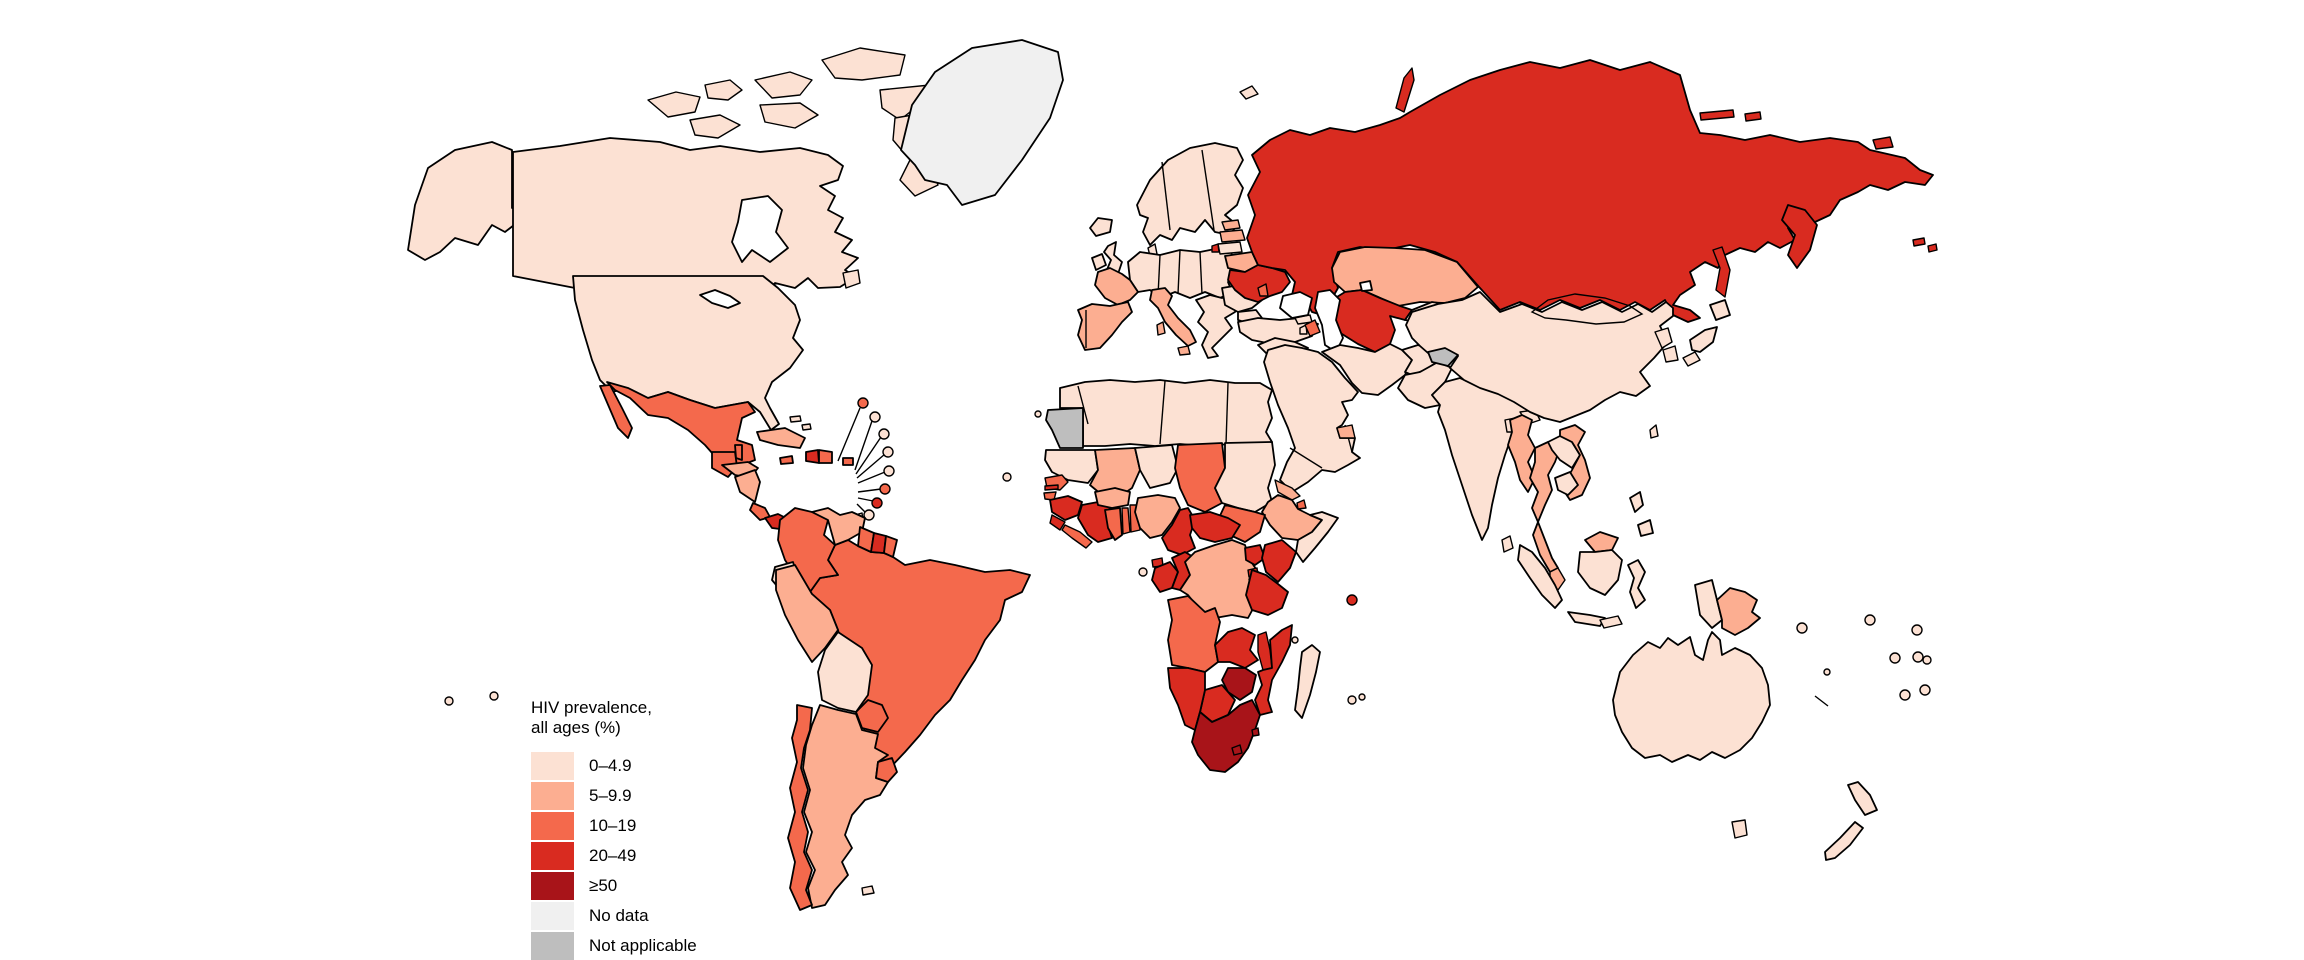 The width and height of the screenshot is (2304, 960). What do you see at coordinates (1720, 310) in the screenshot?
I see `country-japan-hokkaido` at bounding box center [1720, 310].